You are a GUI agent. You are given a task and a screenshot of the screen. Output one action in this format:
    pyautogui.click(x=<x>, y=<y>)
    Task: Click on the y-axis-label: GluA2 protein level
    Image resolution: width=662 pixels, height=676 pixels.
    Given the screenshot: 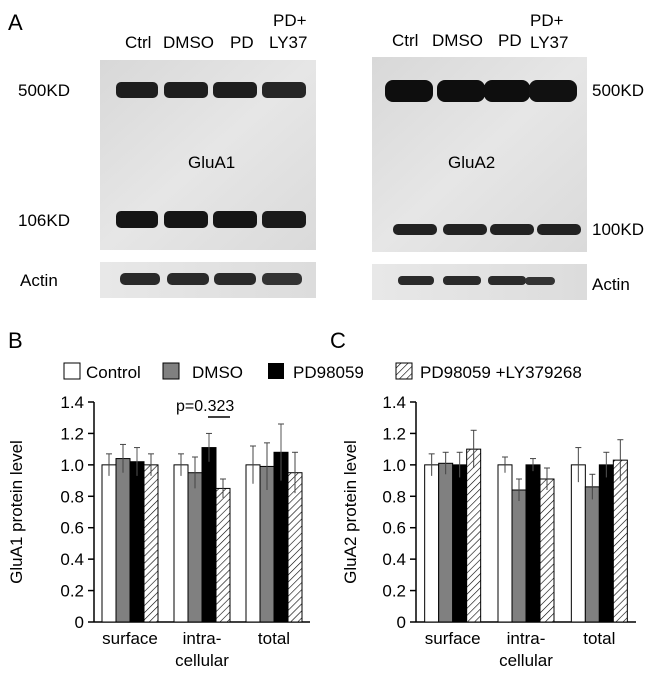 What is the action you would take?
    pyautogui.click(x=350, y=512)
    